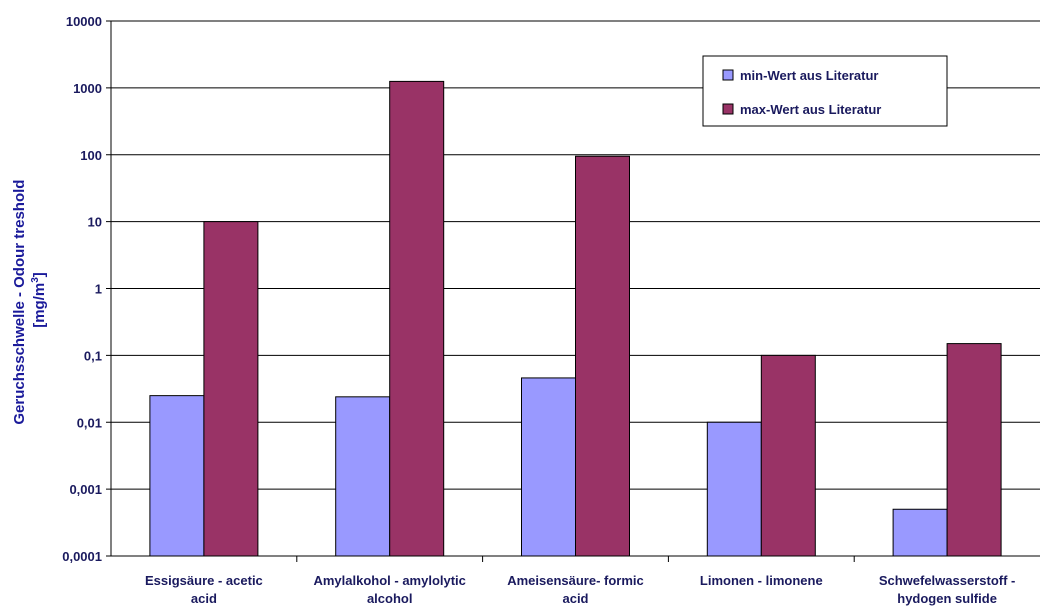 This screenshot has height=614, width=1050. Describe the element at coordinates (85, 489) in the screenshot. I see `y-tick-label: 0,001` at that location.